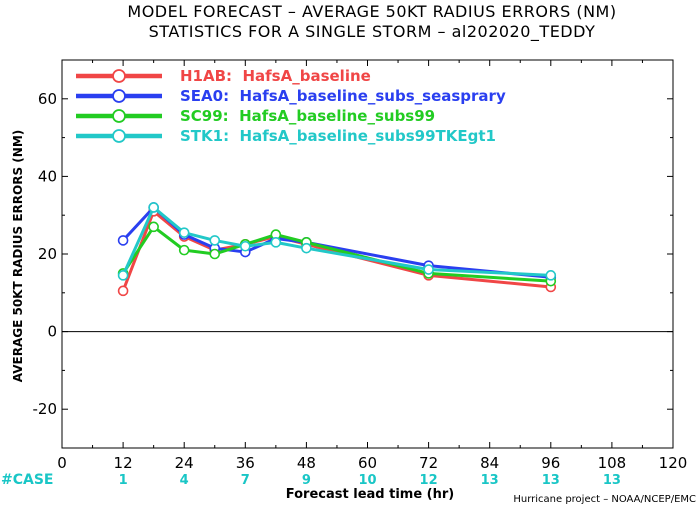  Describe the element at coordinates (306, 463) in the screenshot. I see `x-tick-label: 48` at that location.